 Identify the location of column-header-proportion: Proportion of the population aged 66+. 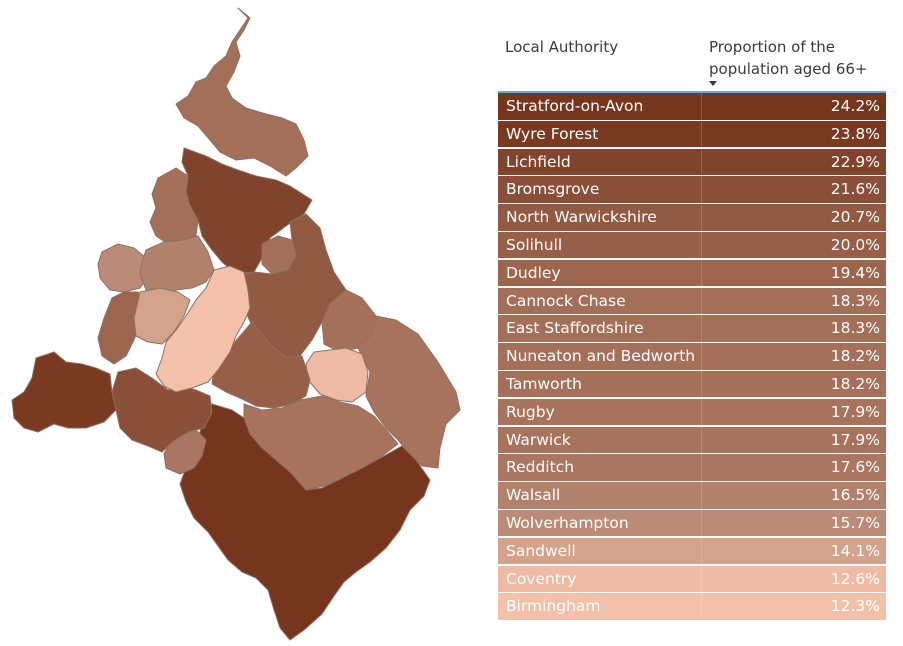
(788, 58).